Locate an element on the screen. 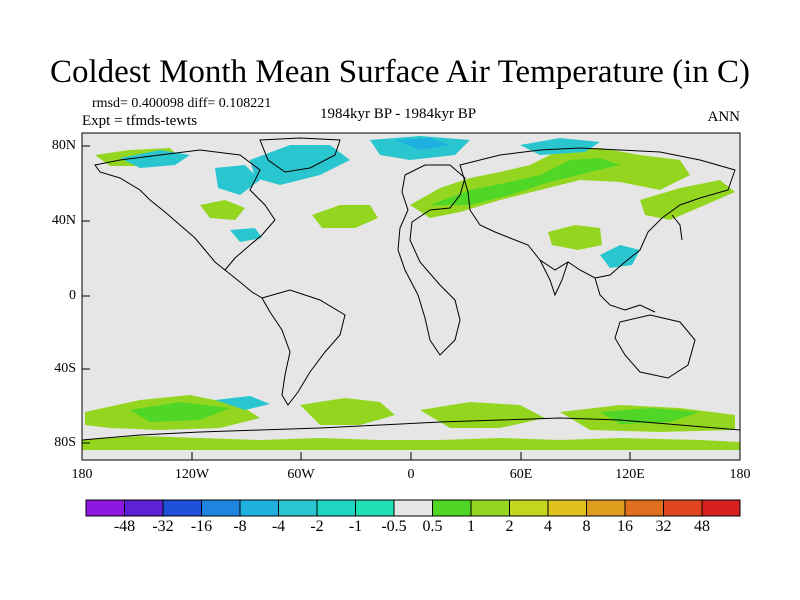 This screenshot has height=600, width=800. anomaly-siberia is located at coordinates (560, 146).